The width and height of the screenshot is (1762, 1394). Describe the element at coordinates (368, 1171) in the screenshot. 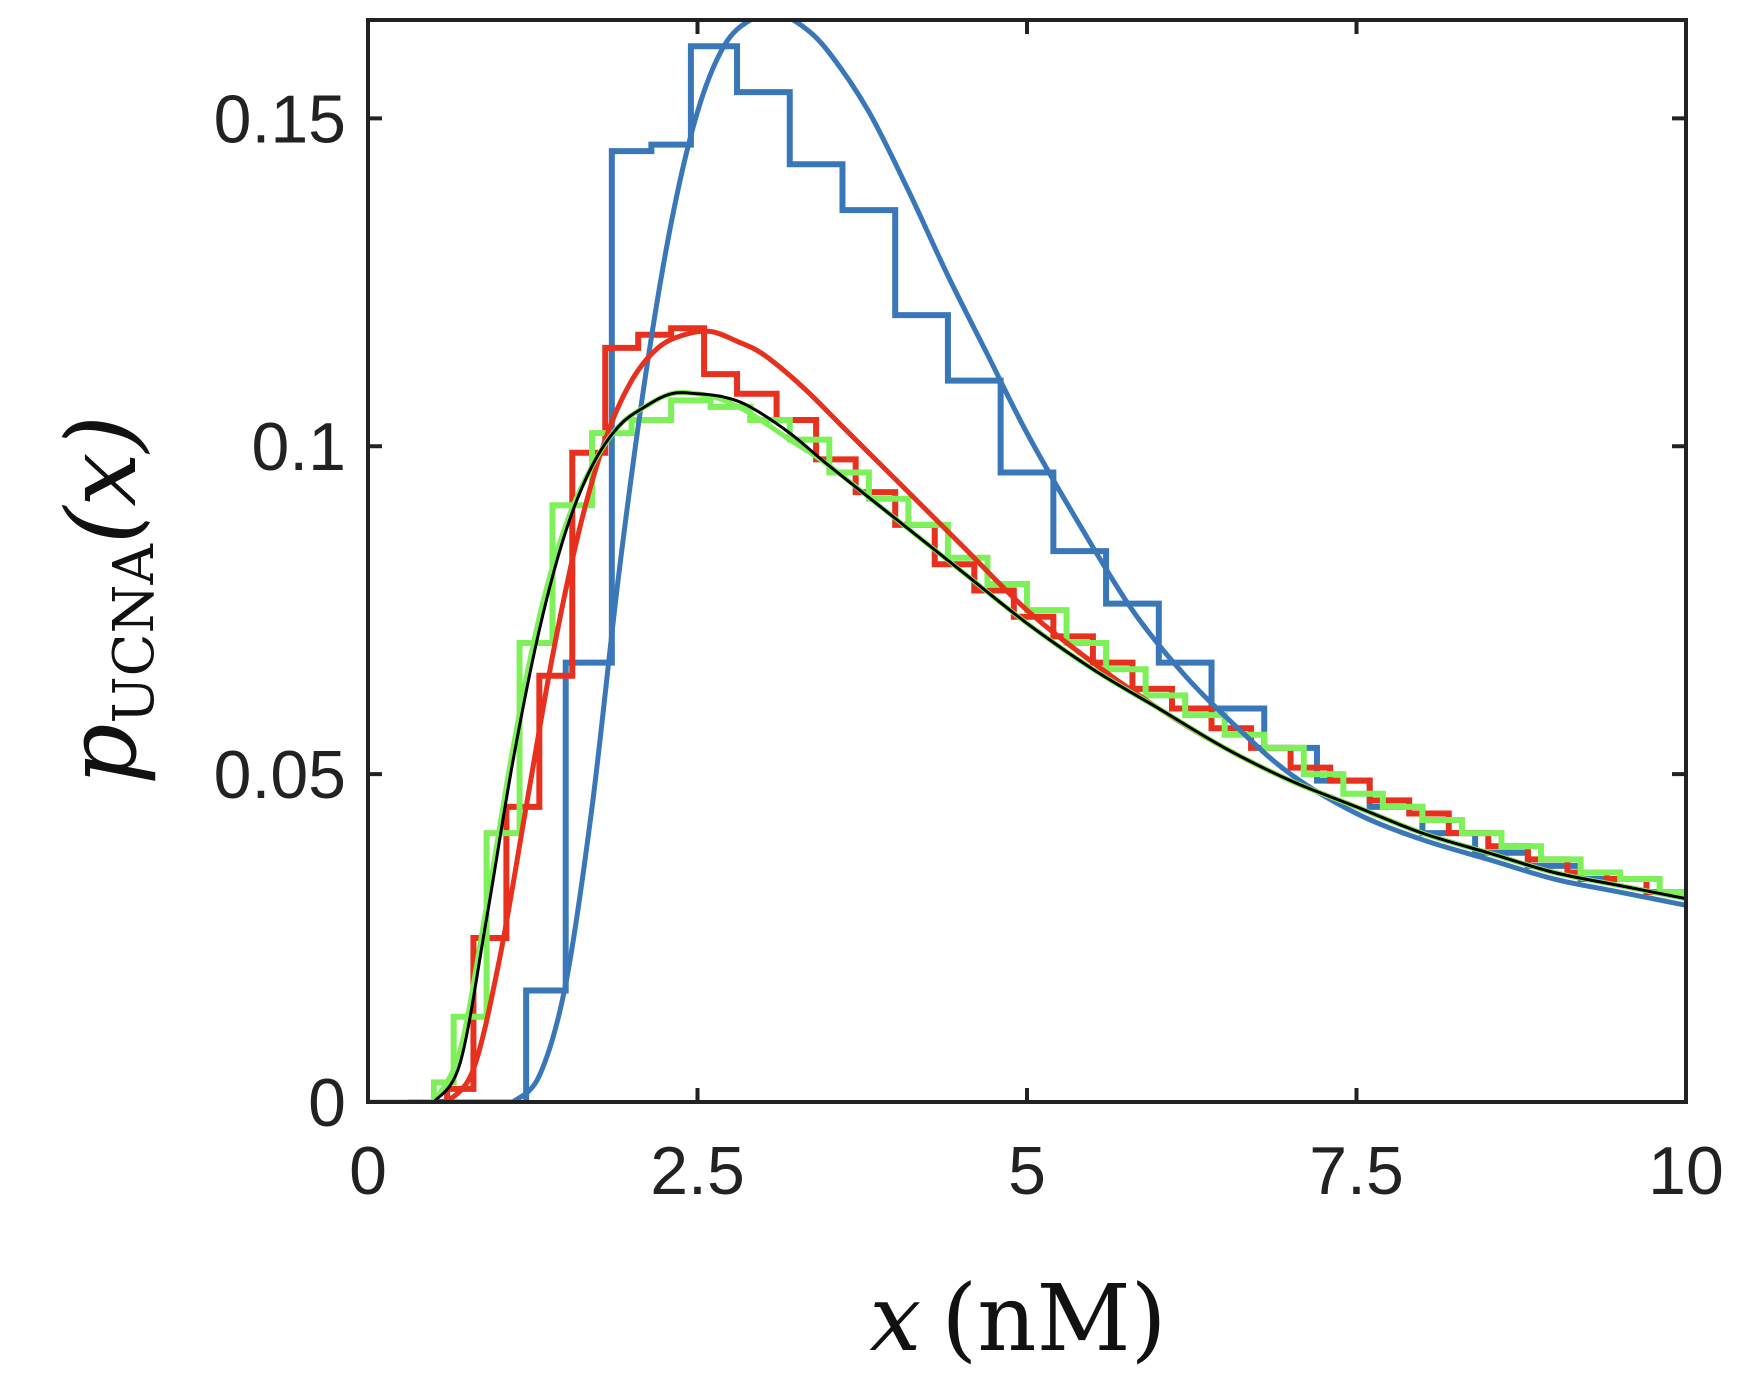

I see `x-tick-label: 0` at that location.